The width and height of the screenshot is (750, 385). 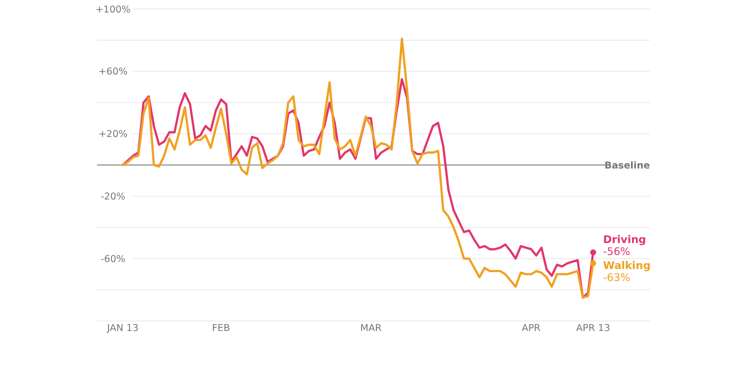 What do you see at coordinates (113, 259) in the screenshot?
I see `y-tick-label: -60%` at bounding box center [113, 259].